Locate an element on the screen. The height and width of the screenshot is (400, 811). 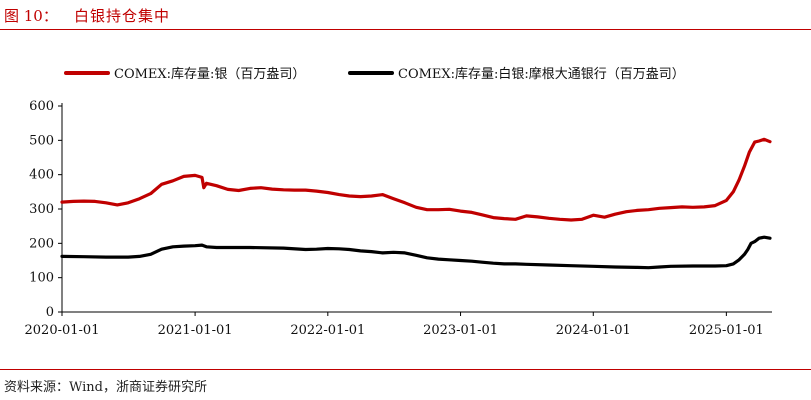
x-tick-label: 2025-01-01 is located at coordinates (726, 330).